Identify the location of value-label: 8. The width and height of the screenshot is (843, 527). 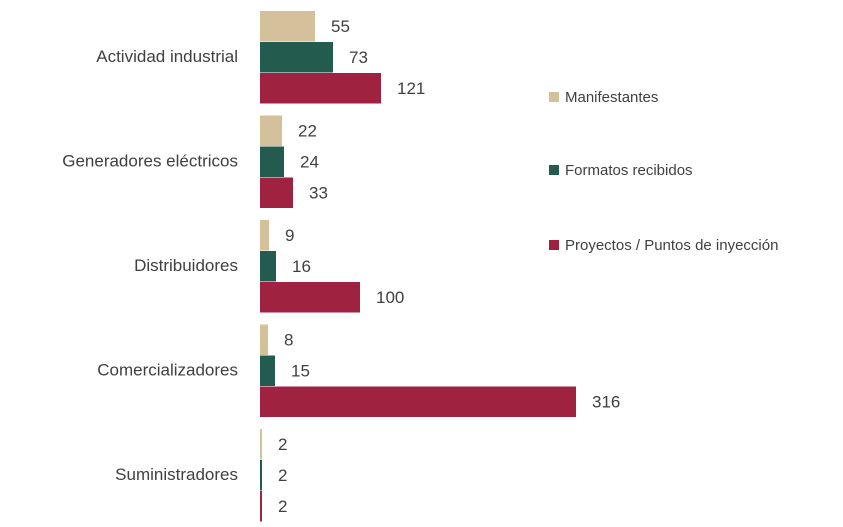
(288, 339).